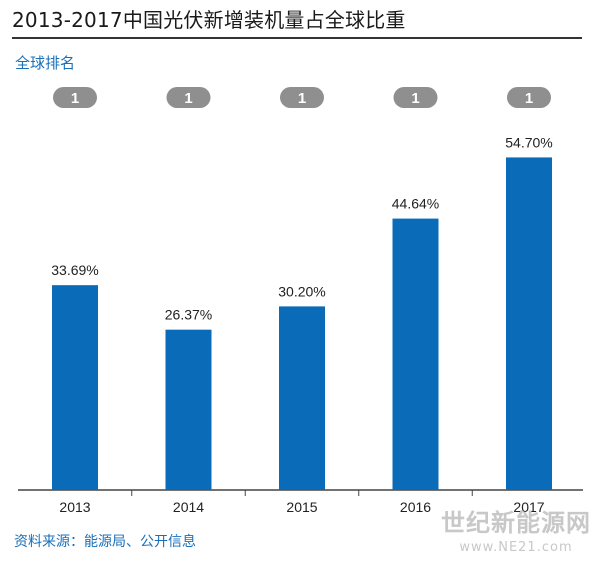 The image size is (597, 562). I want to click on bar-2016, so click(415, 354).